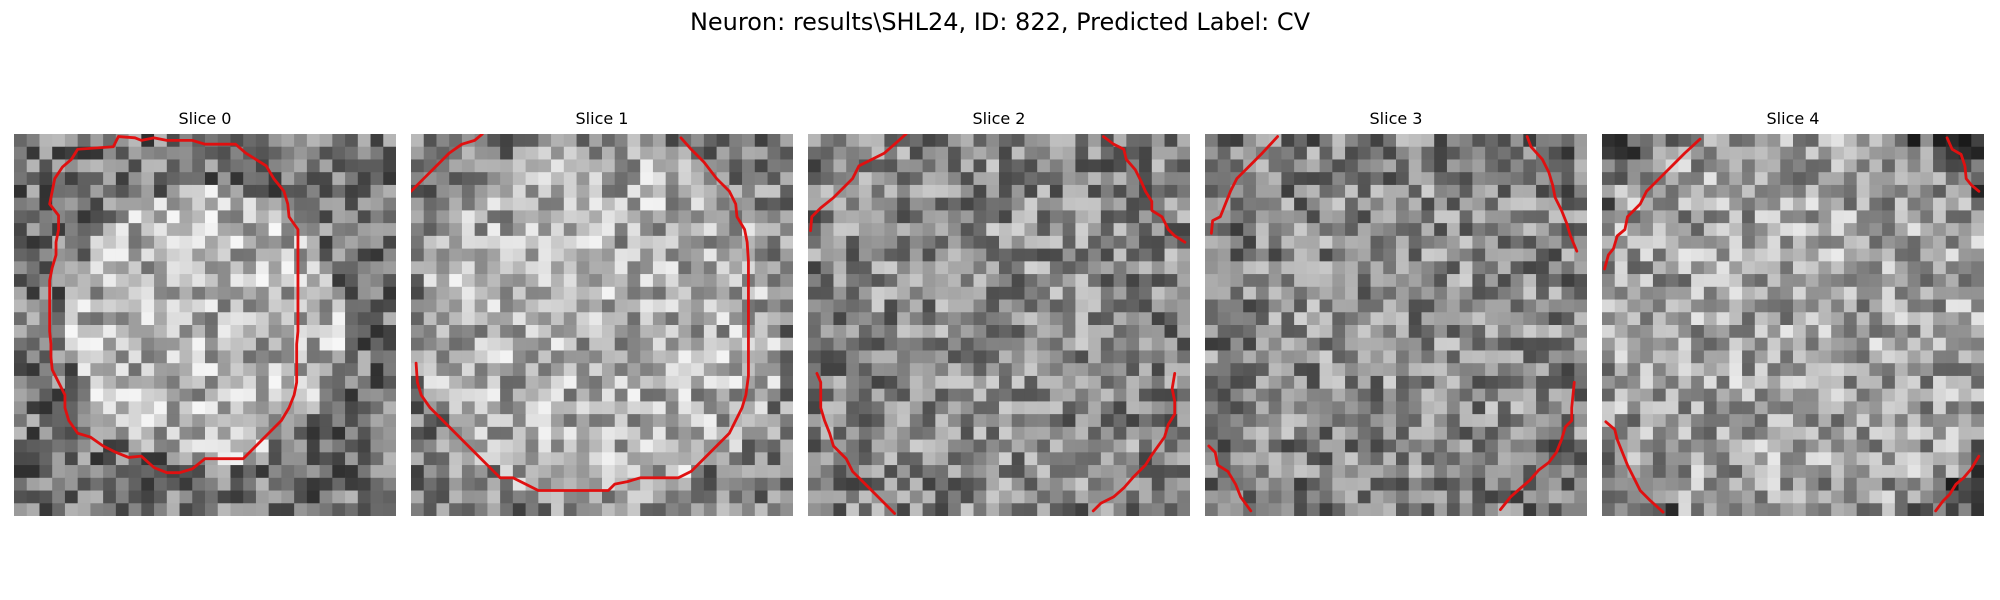  I want to click on slice-title-3: Slice 3, so click(1396, 119).